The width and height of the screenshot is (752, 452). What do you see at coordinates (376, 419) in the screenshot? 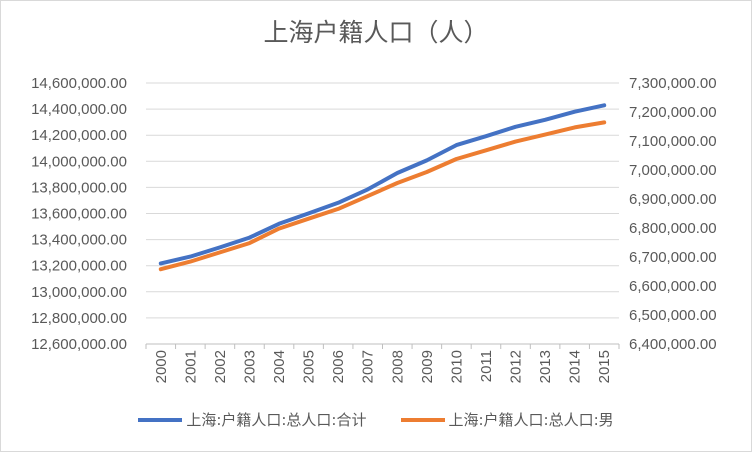
I see `legend: 上海:户籍人口:总人口:合计 上海:户籍人口:总人口:男` at bounding box center [376, 419].